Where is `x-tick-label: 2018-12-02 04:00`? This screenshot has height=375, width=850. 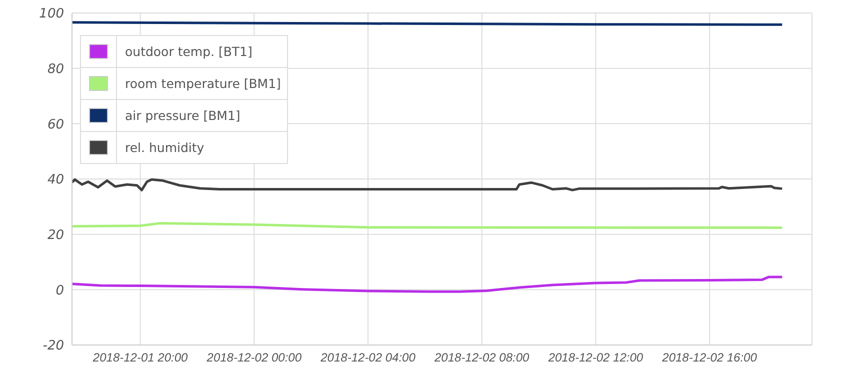 x-tick-label: 2018-12-02 04:00 is located at coordinates (368, 357).